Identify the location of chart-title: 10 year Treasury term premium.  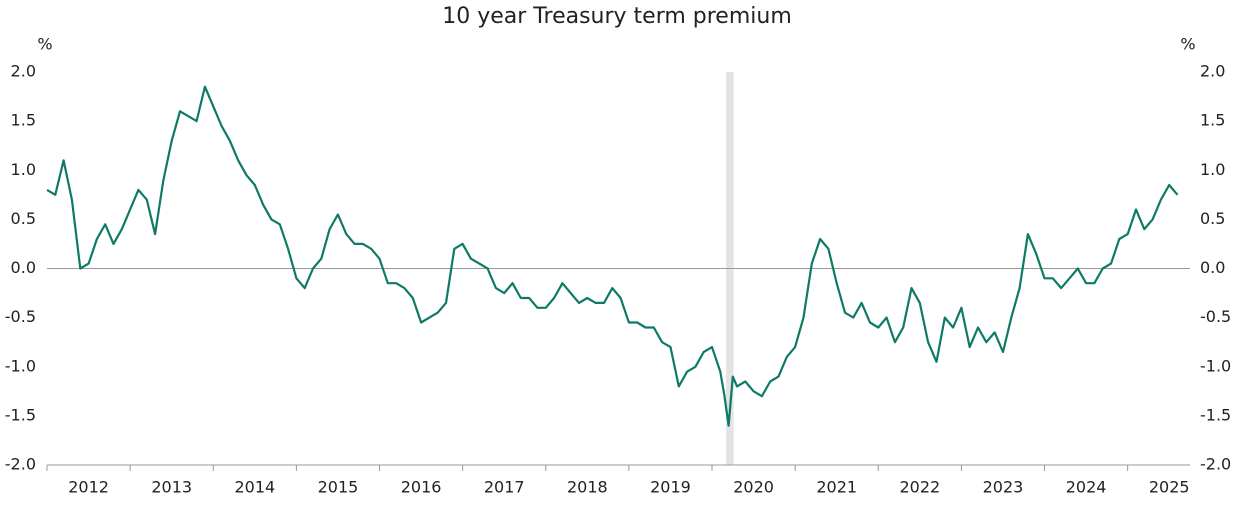
(617, 16).